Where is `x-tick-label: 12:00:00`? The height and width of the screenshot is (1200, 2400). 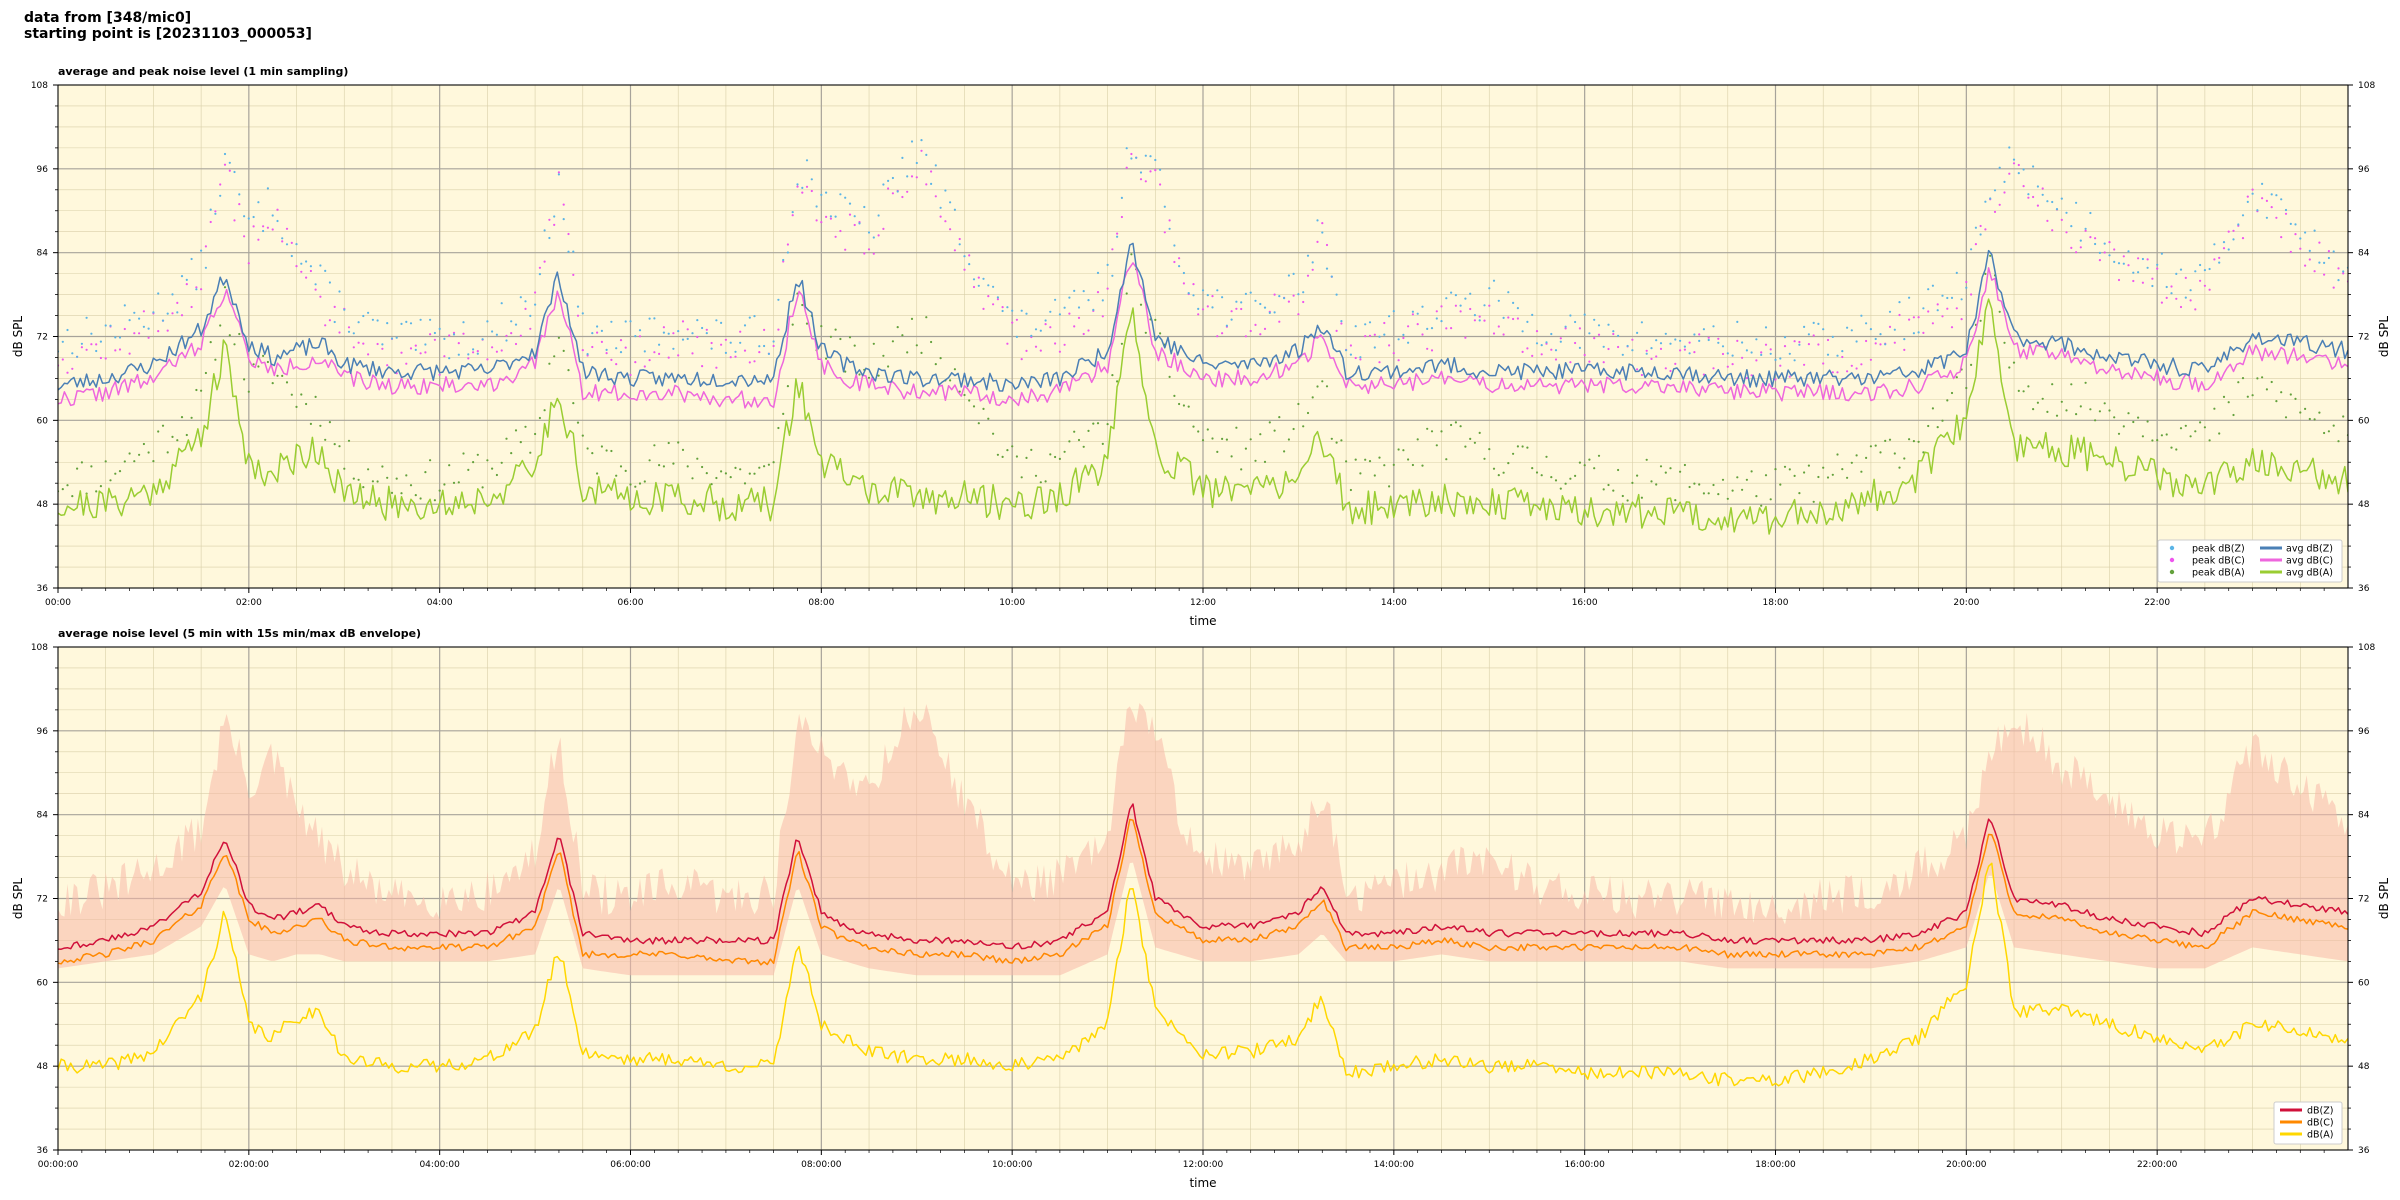
x-tick-label: 12:00:00 is located at coordinates (1203, 1165).